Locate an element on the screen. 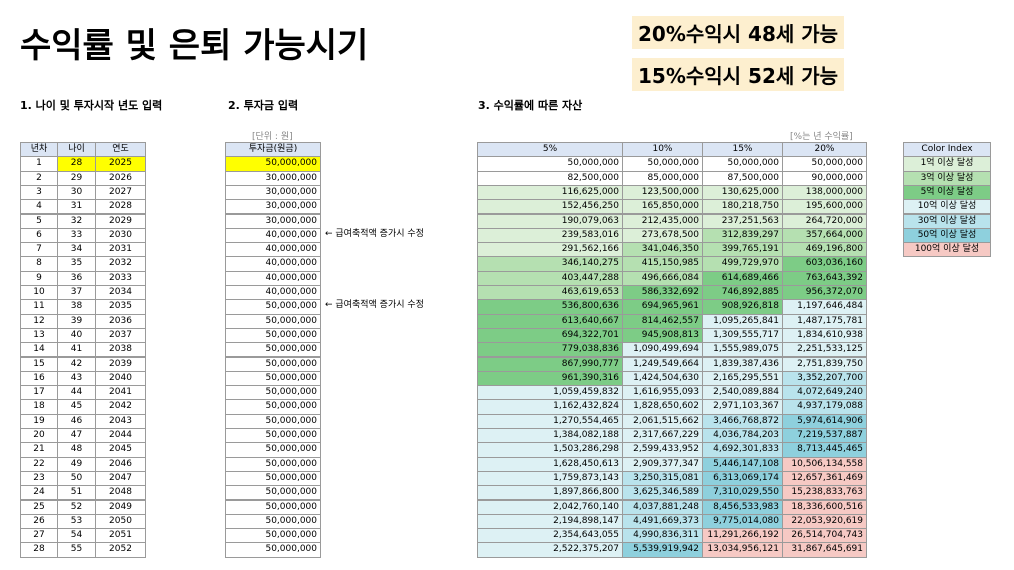 The height and width of the screenshot is (570, 1014). cell: 116,625,000 is located at coordinates (550, 192).